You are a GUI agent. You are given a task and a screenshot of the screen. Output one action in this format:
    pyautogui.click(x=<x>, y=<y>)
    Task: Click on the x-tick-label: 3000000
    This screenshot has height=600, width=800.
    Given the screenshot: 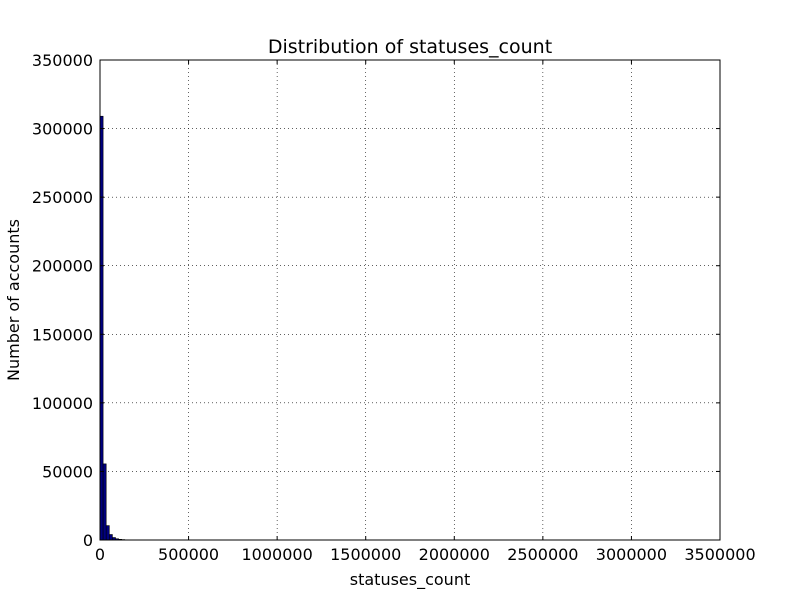 What is the action you would take?
    pyautogui.click(x=631, y=554)
    